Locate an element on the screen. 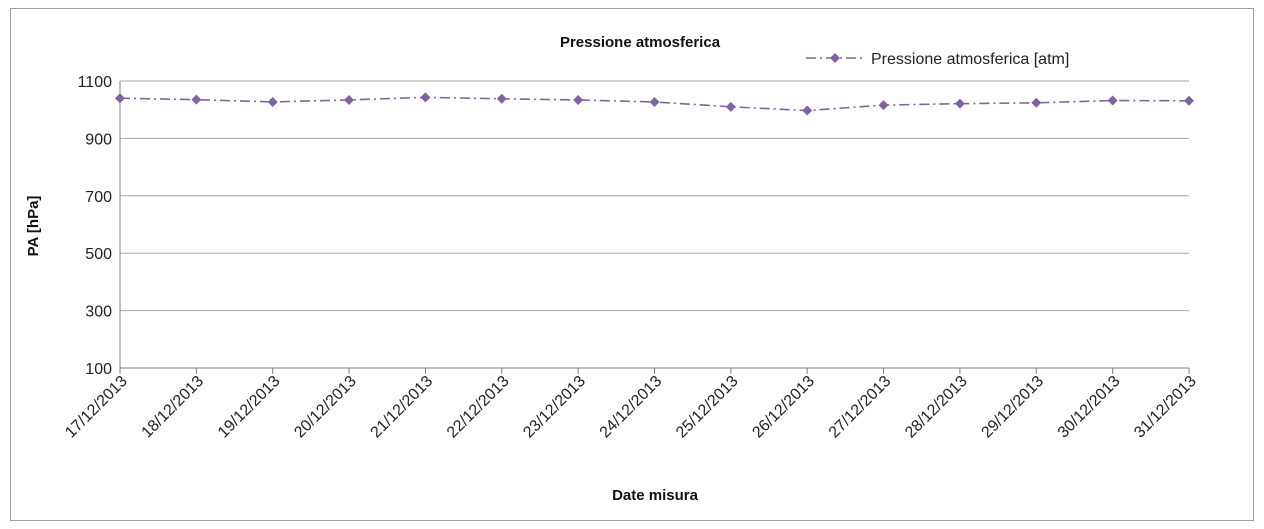 The width and height of the screenshot is (1264, 529). x-tick-label: 17/12/2013 is located at coordinates (96, 407).